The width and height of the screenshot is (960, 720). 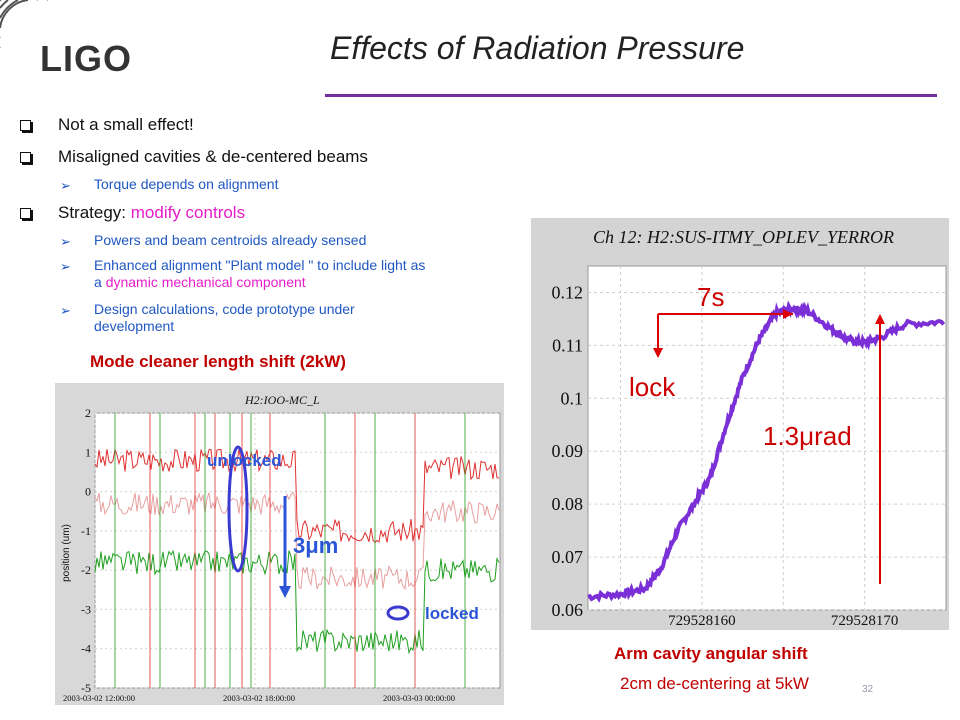 I want to click on slide-number: 32, so click(x=868, y=689).